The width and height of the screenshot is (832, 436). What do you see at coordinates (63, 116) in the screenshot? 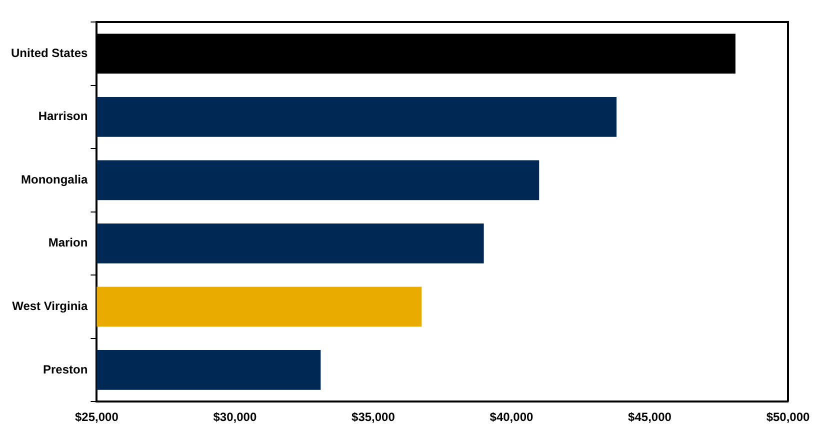
I see `y-tick-label: Harrison` at bounding box center [63, 116].